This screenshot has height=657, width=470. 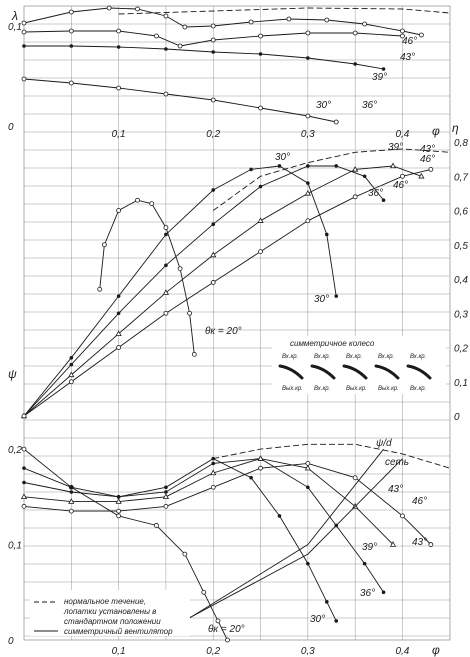 I want to click on mid-label-theta20: θк = 20°, so click(x=223, y=331).